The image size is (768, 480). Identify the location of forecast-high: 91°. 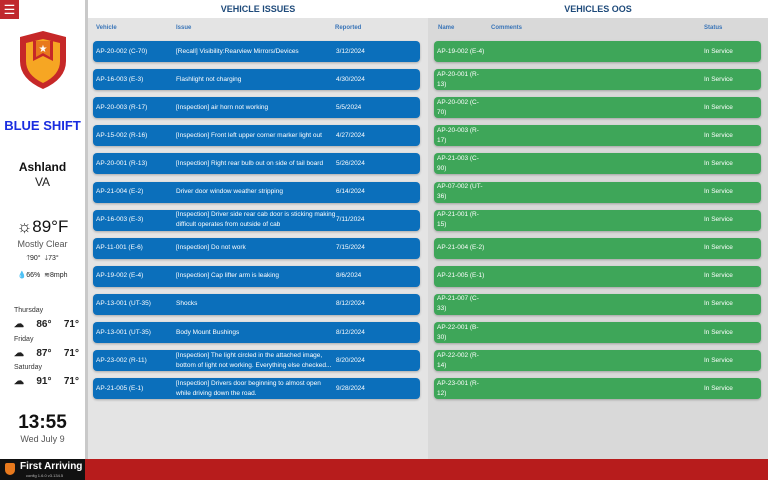
(44, 381).